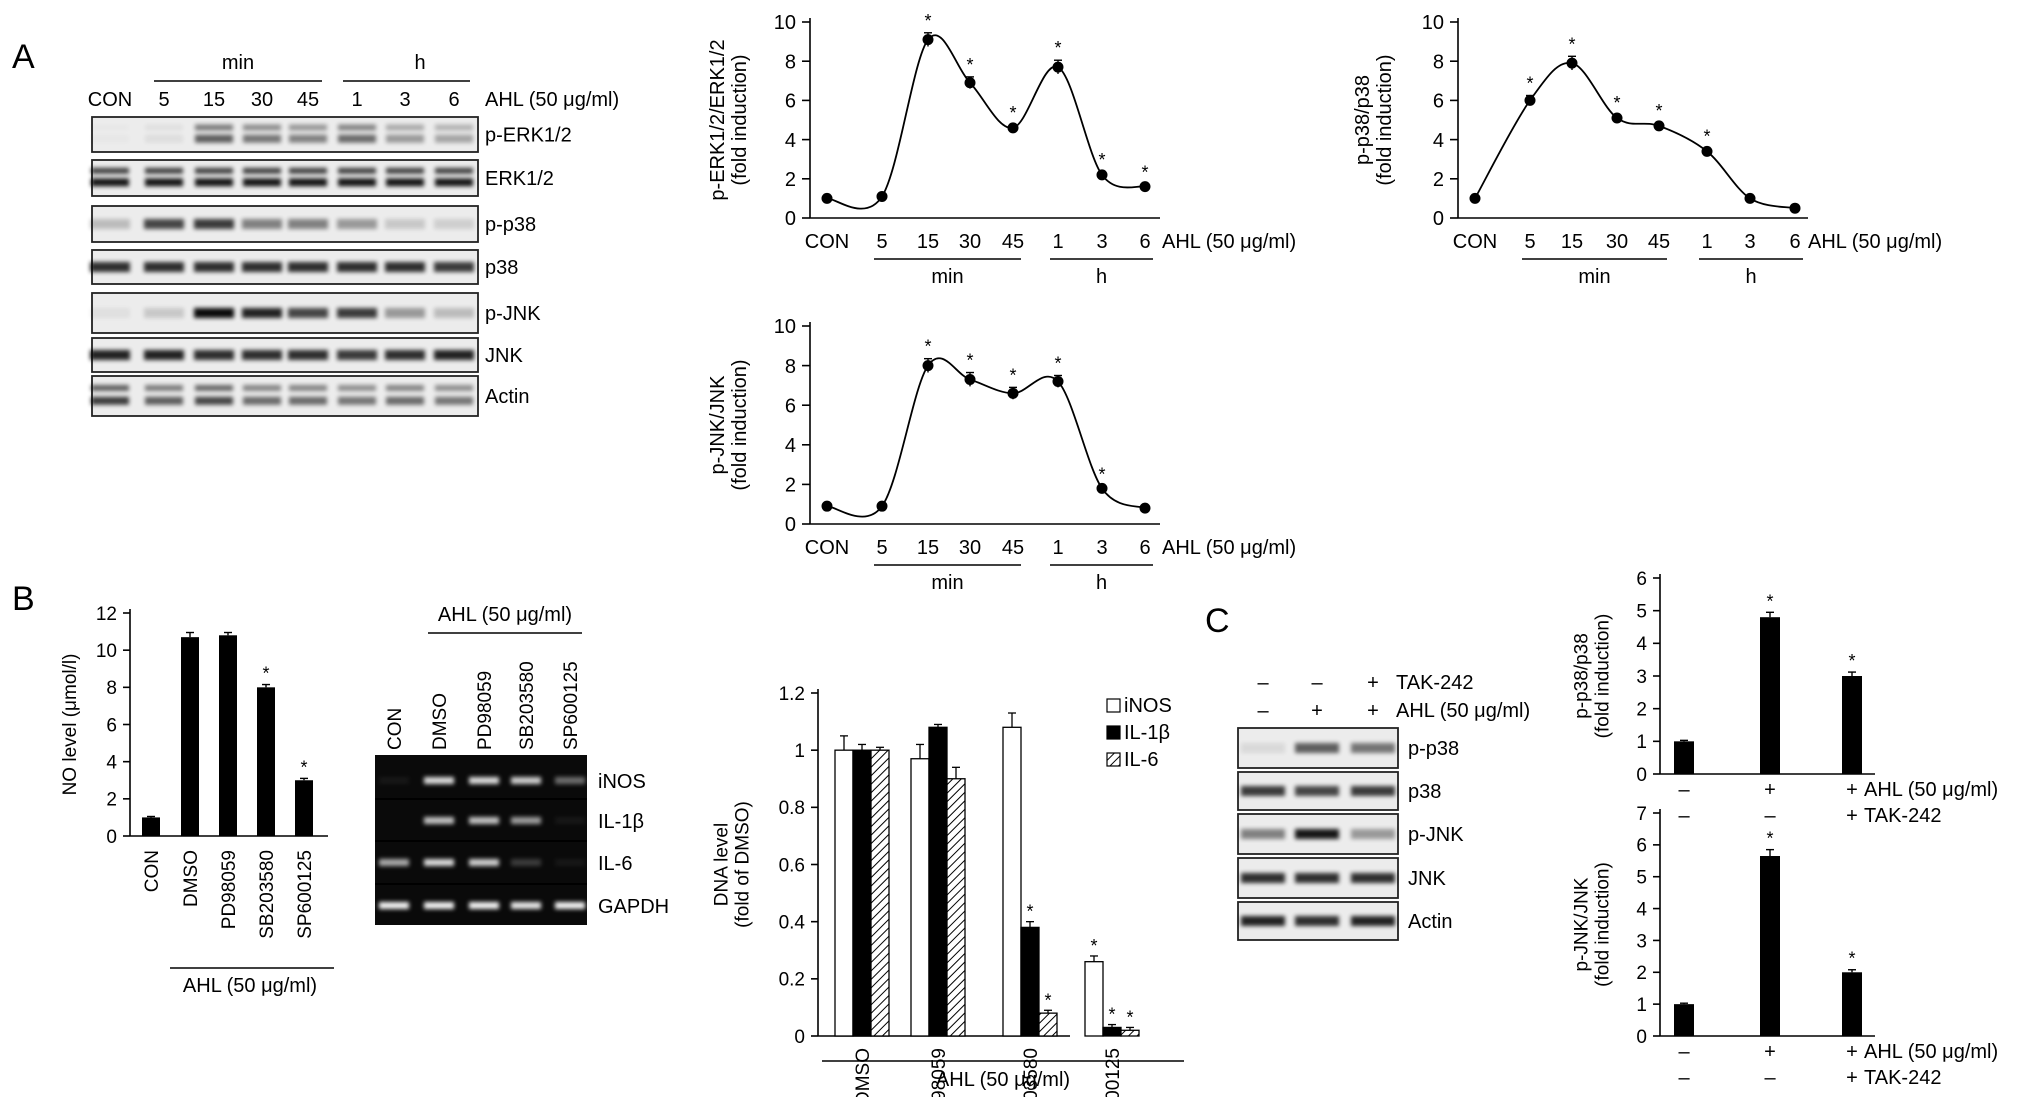 This screenshot has width=2032, height=1097. Describe the element at coordinates (404, 100) in the screenshot. I see `lane-label: 3` at that location.